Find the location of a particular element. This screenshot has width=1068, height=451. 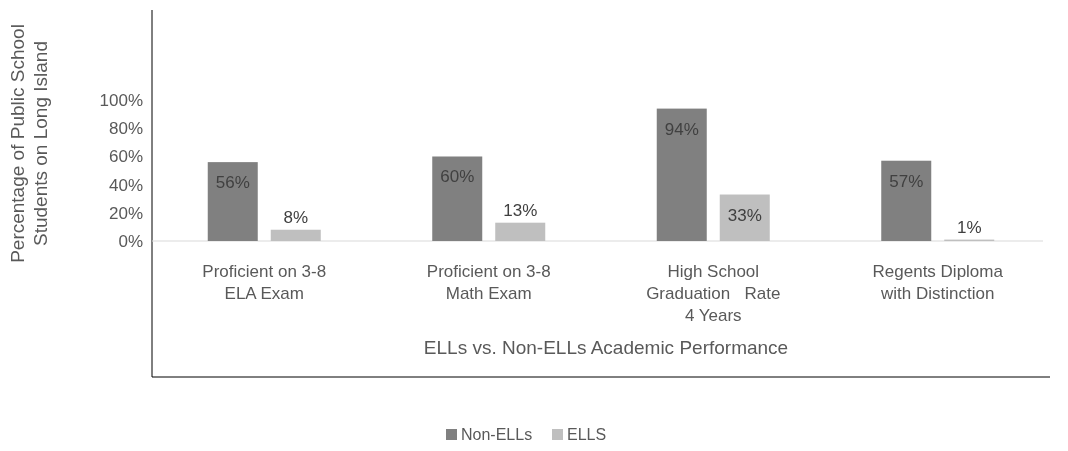

y-axis-title: Percentage of Public School Students on Long Island is located at coordinates (29, 143).